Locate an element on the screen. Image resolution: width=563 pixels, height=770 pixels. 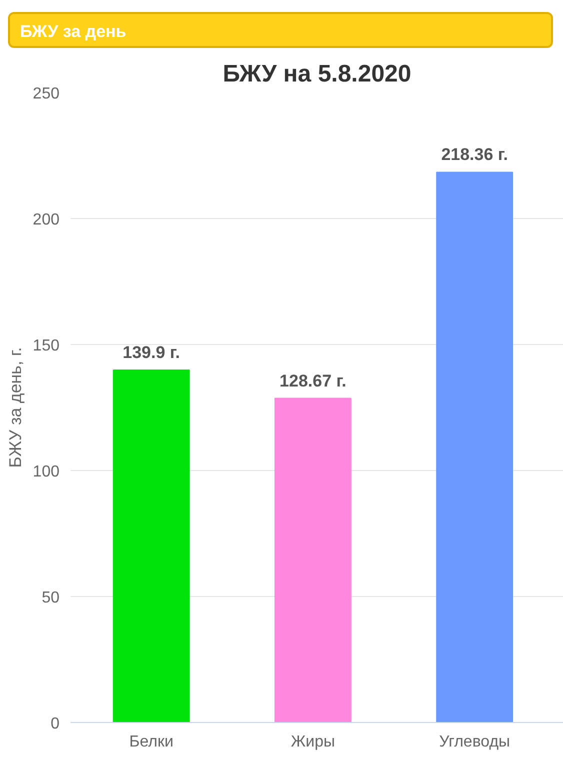
y-tick-label: 150 is located at coordinates (46, 346).